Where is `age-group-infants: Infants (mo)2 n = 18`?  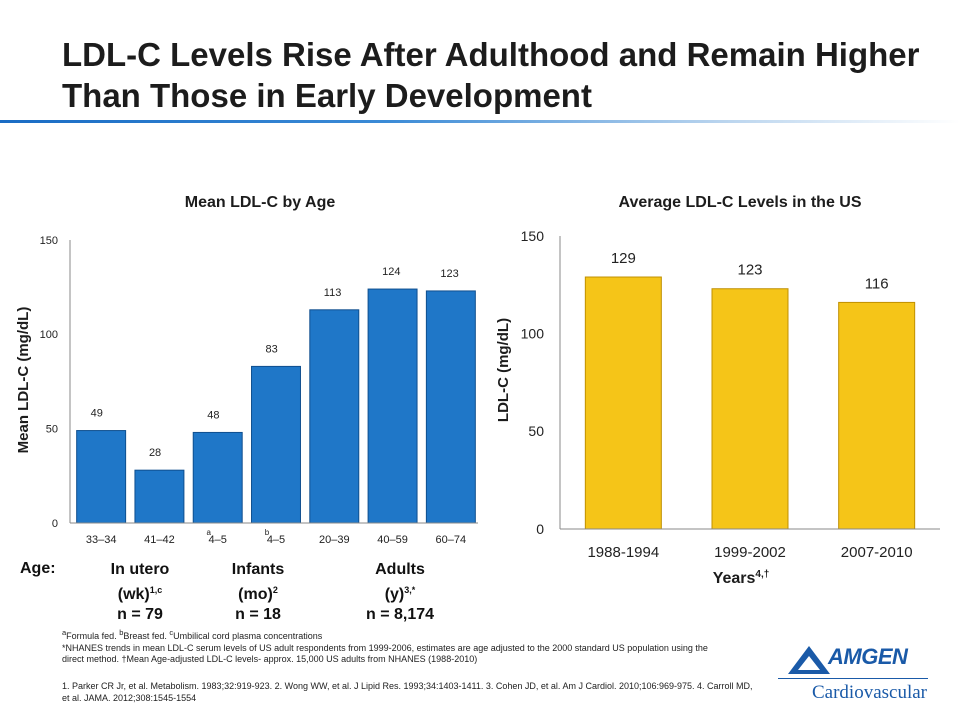 age-group-infants: Infants (mo)2 n = 18 is located at coordinates (258, 592).